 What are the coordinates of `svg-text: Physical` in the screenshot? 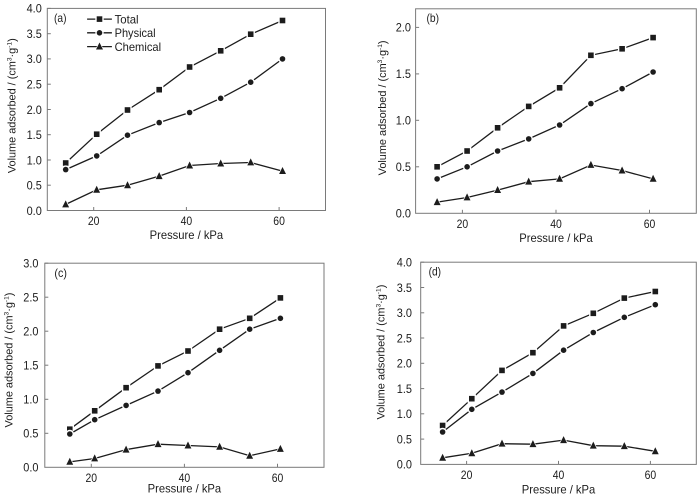 It's located at (135, 33).